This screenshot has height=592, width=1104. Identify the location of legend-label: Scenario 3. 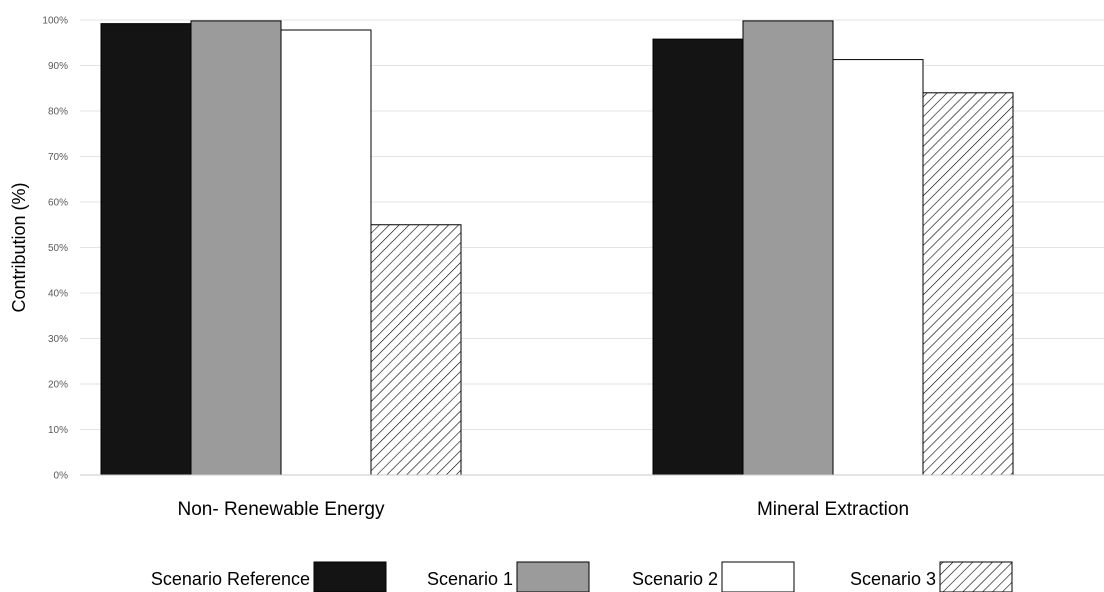
(893, 579).